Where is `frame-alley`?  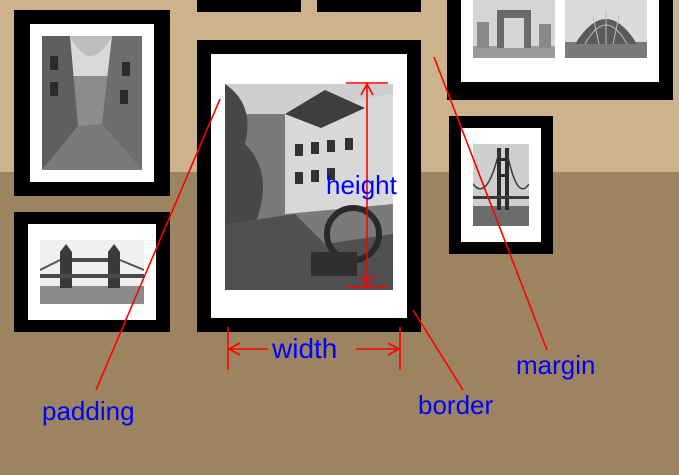
frame-alley is located at coordinates (92, 103).